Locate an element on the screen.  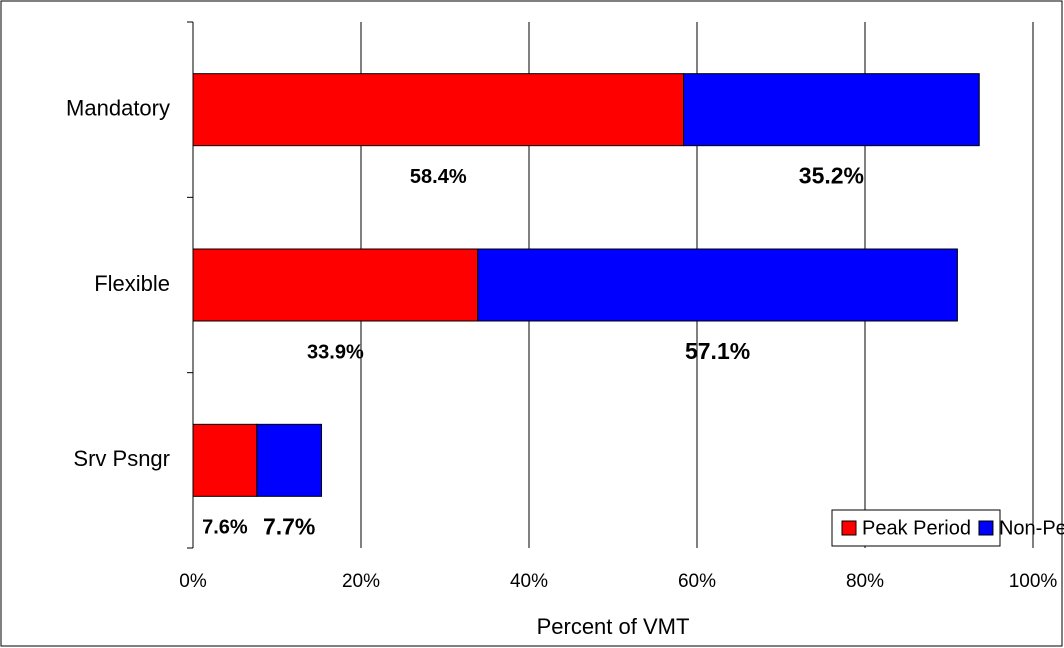
legend-box is located at coordinates (916, 528).